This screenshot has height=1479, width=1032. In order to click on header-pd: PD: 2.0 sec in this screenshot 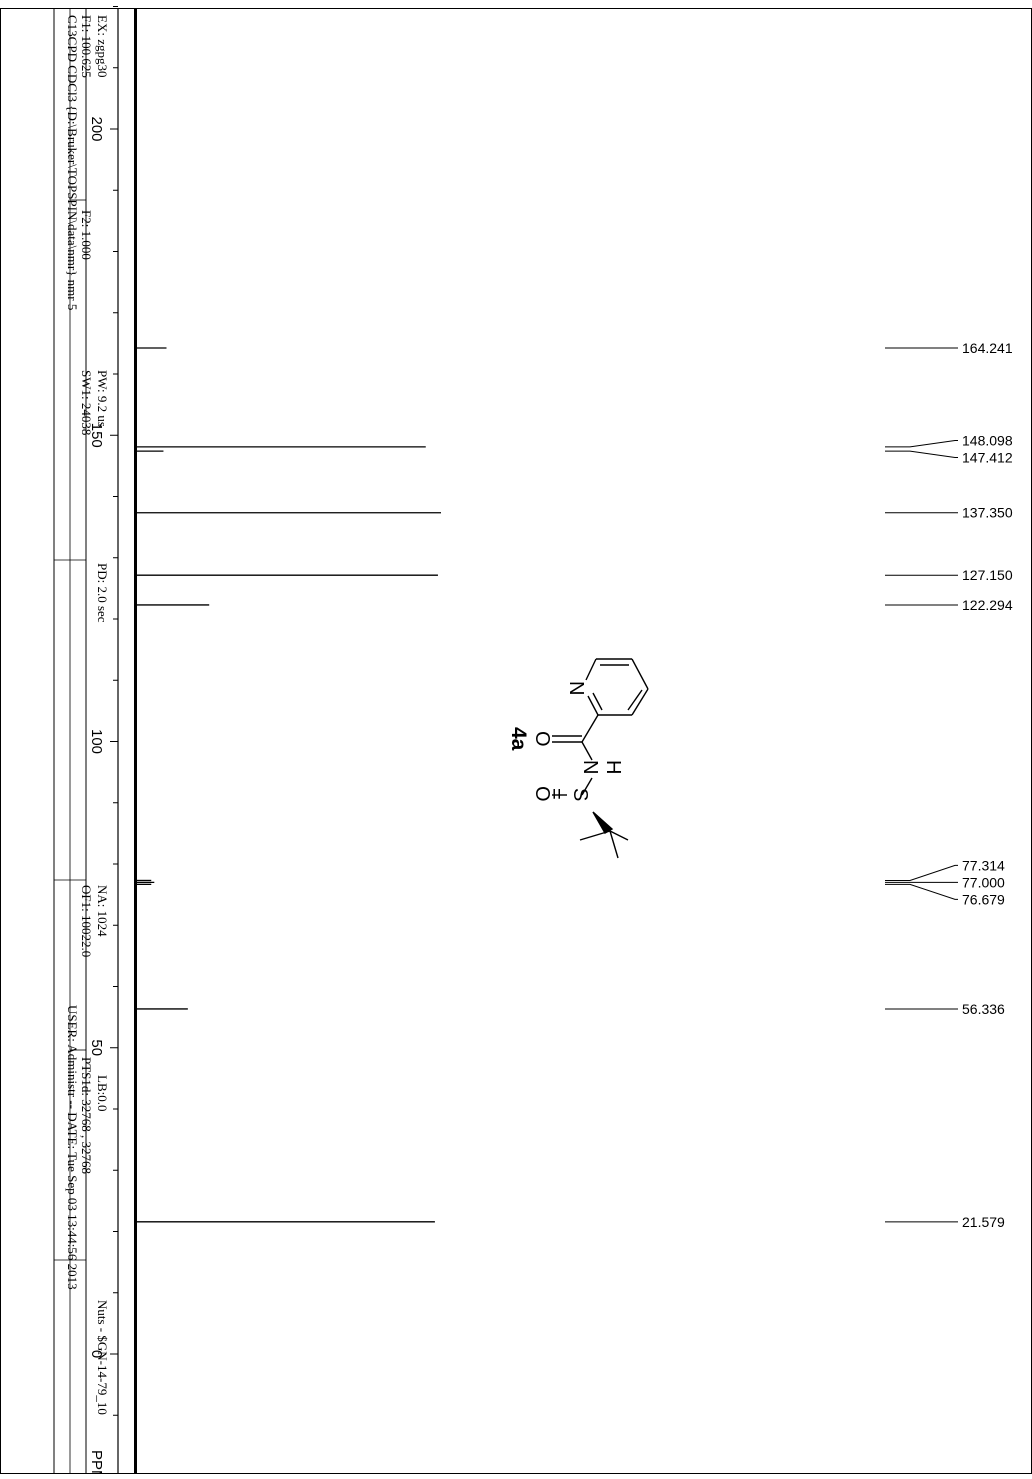, I will do `click(102, 593)`.